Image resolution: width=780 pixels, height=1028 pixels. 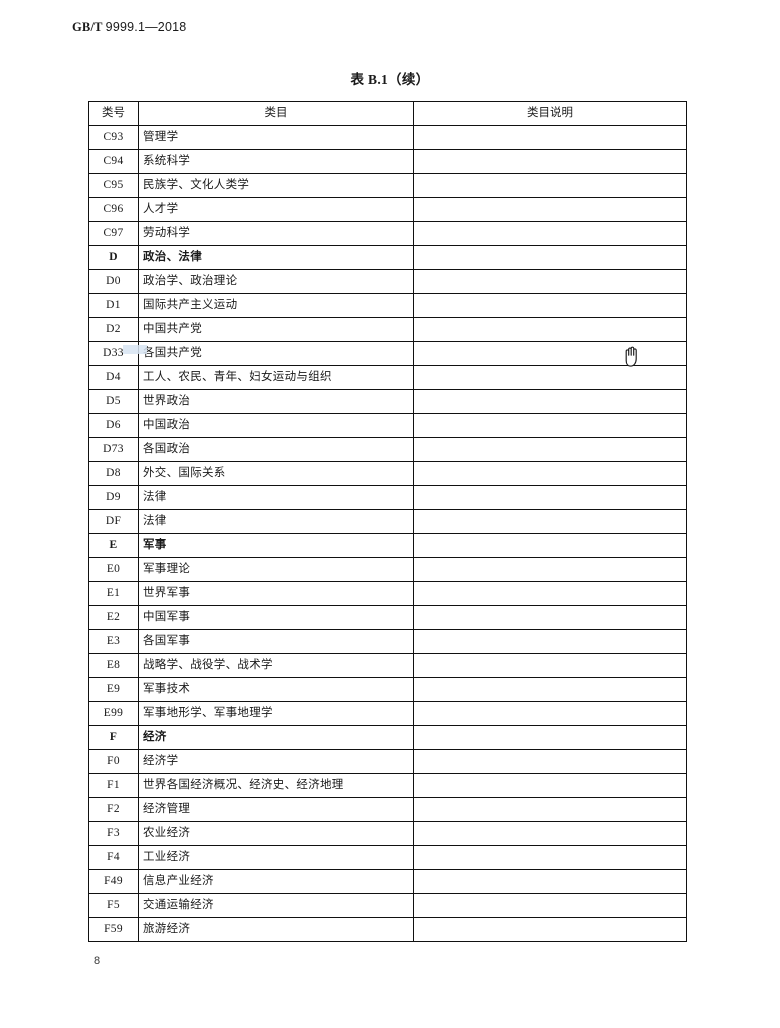 I want to click on cell-class-code: D5, so click(x=113, y=401).